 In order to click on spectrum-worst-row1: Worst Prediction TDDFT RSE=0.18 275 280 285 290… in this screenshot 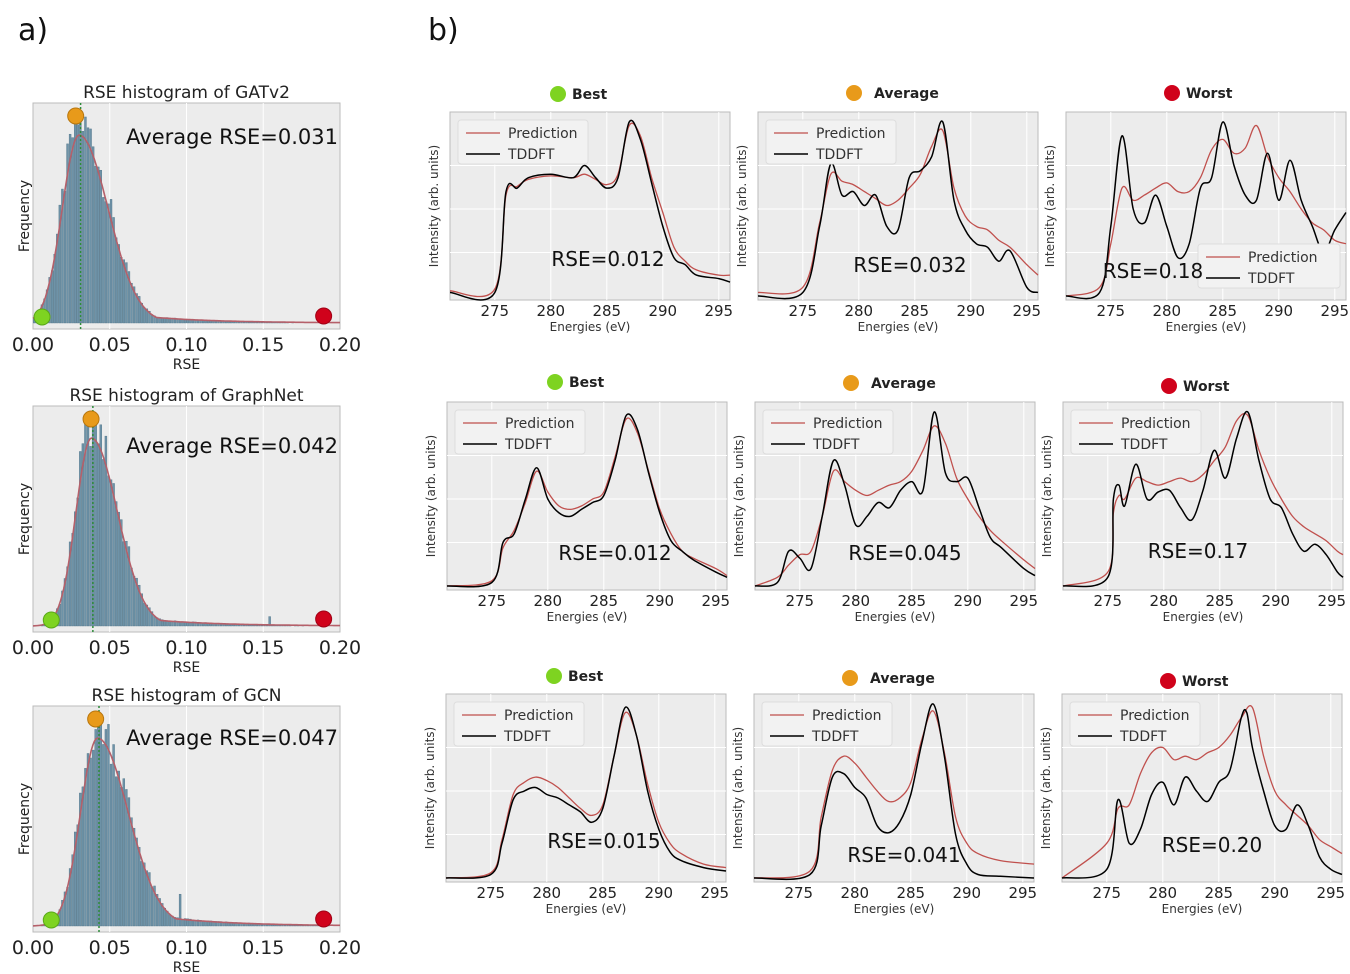, I will do `click(1196, 209)`.